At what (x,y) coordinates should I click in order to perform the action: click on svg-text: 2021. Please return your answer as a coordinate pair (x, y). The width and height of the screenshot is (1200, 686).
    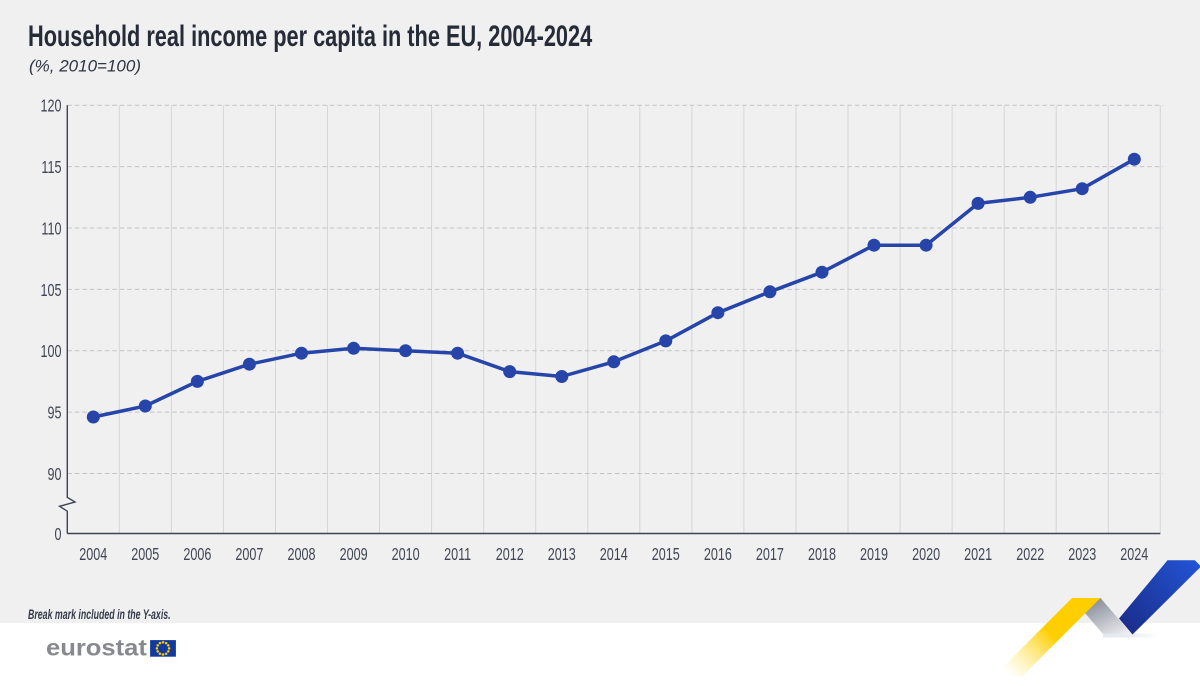
    Looking at the image, I should click on (978, 555).